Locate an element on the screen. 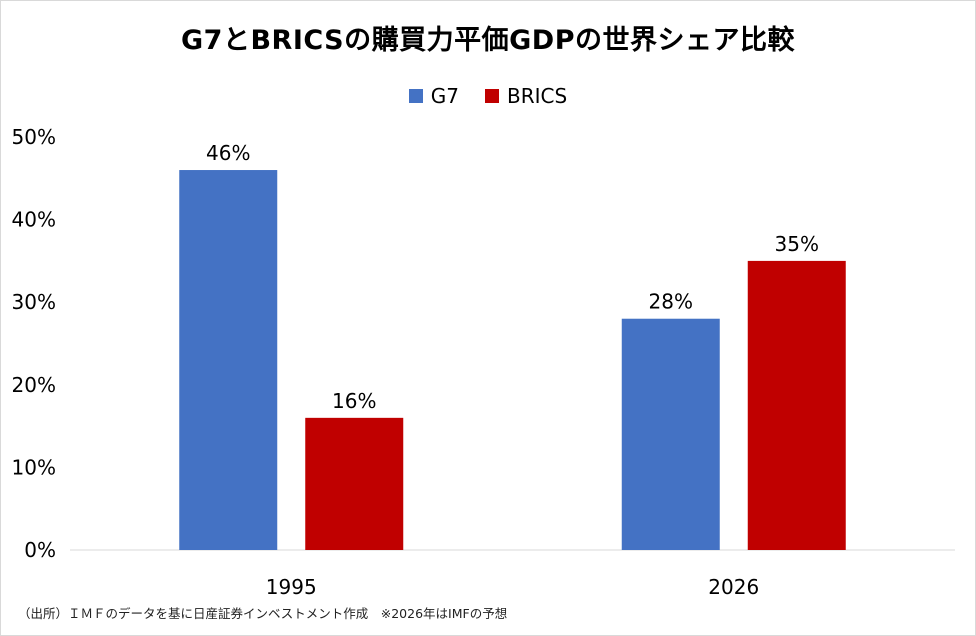 The image size is (976, 636). data-label: 16% is located at coordinates (354, 401).